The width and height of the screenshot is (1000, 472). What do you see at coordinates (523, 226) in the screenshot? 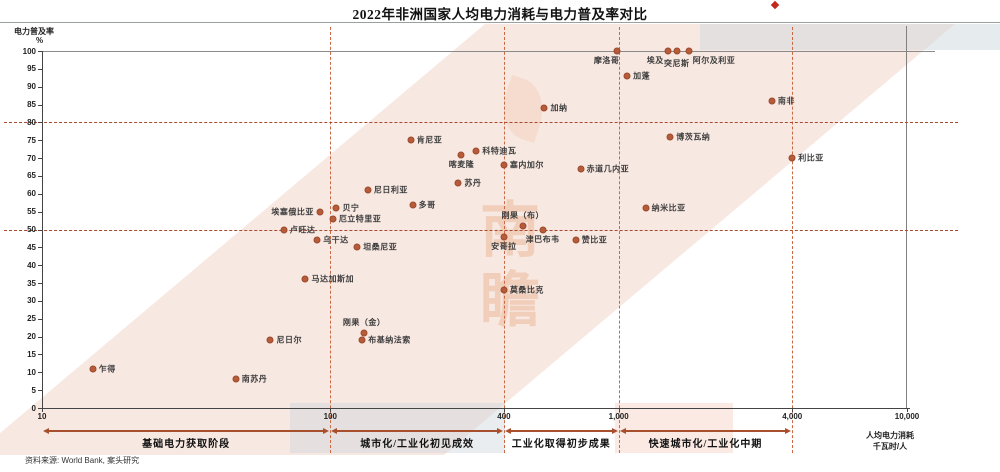
I see `data-point-刚果（布）` at bounding box center [523, 226].